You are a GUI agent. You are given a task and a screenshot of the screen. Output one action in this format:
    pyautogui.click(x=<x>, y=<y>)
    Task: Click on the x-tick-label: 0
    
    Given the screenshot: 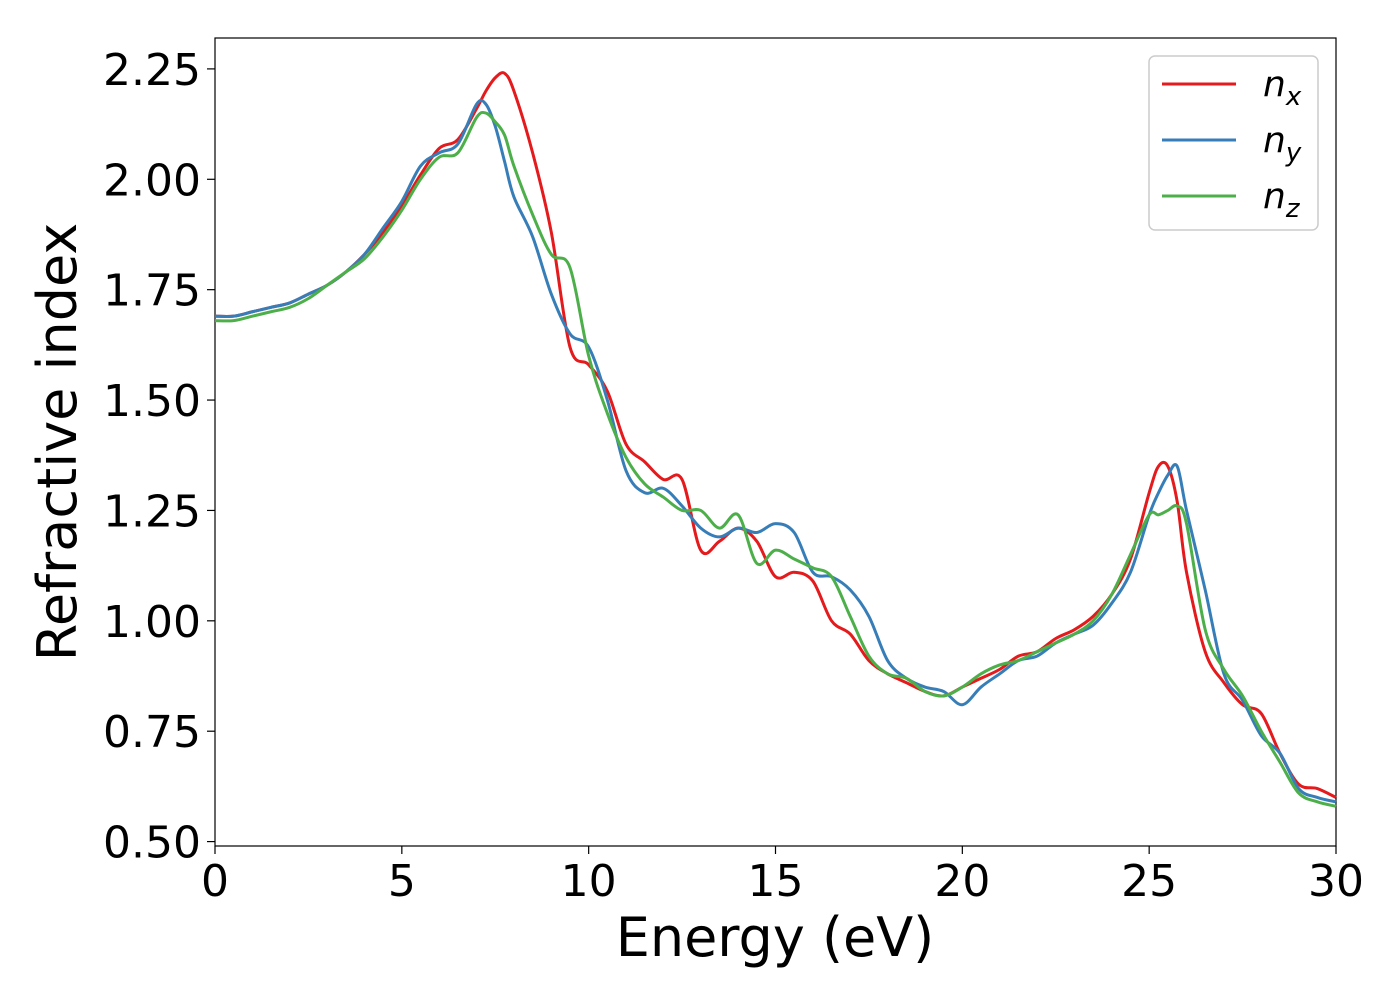 What is the action you would take?
    pyautogui.click(x=215, y=881)
    